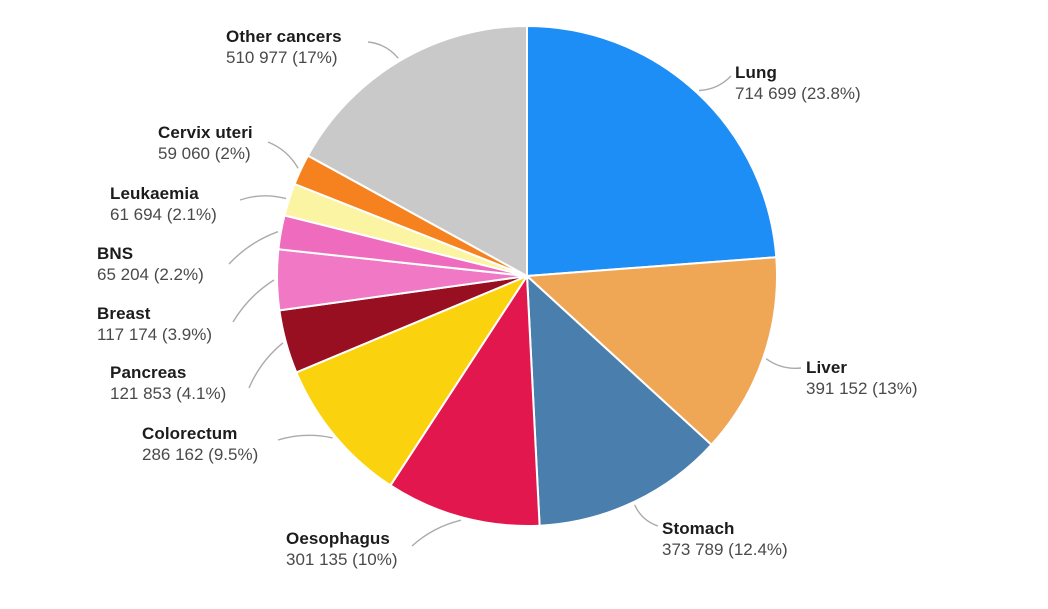 The height and width of the screenshot is (609, 1048). What do you see at coordinates (190, 433) in the screenshot?
I see `slice-name: Colorectum` at bounding box center [190, 433].